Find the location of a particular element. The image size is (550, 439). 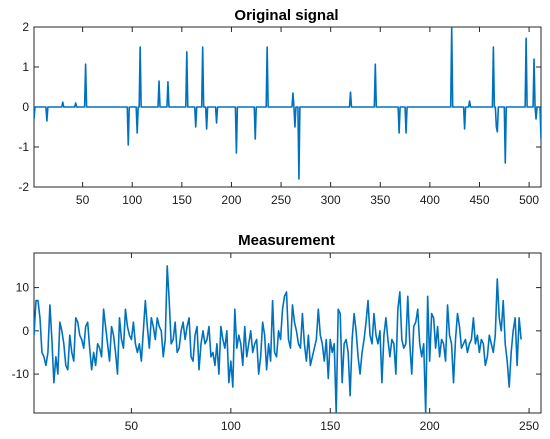

signal-x-tick-label: 450 is located at coordinates (479, 200).